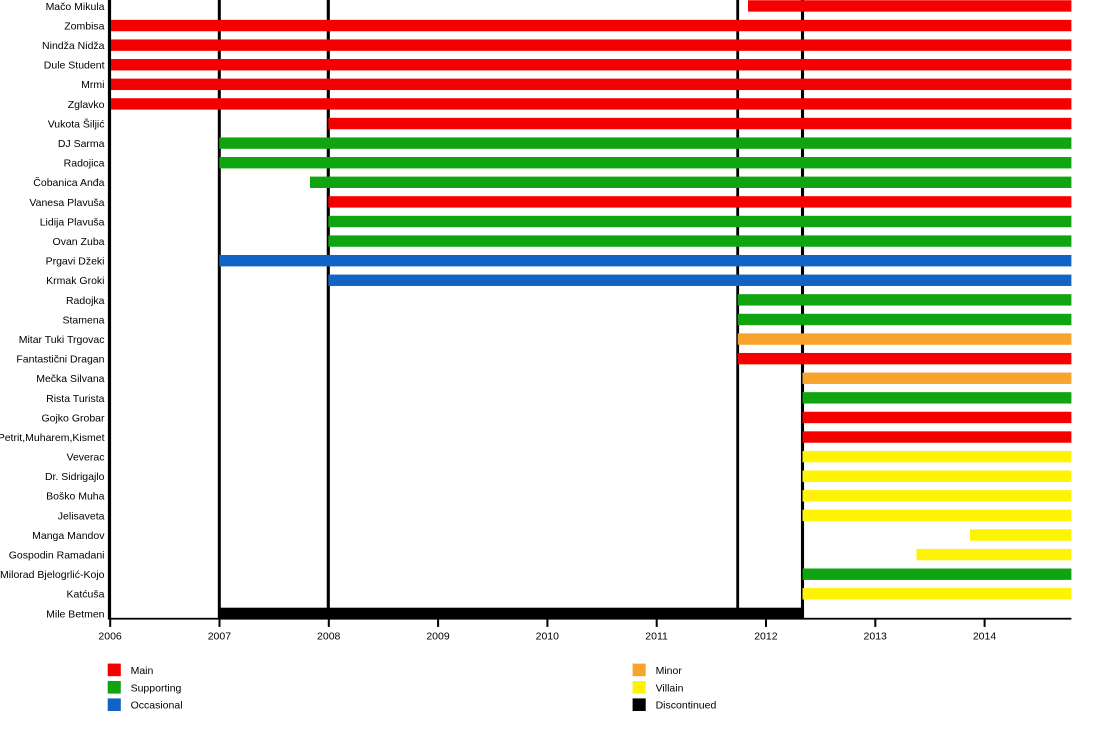  I want to click on svg-text: Villain, so click(670, 688).